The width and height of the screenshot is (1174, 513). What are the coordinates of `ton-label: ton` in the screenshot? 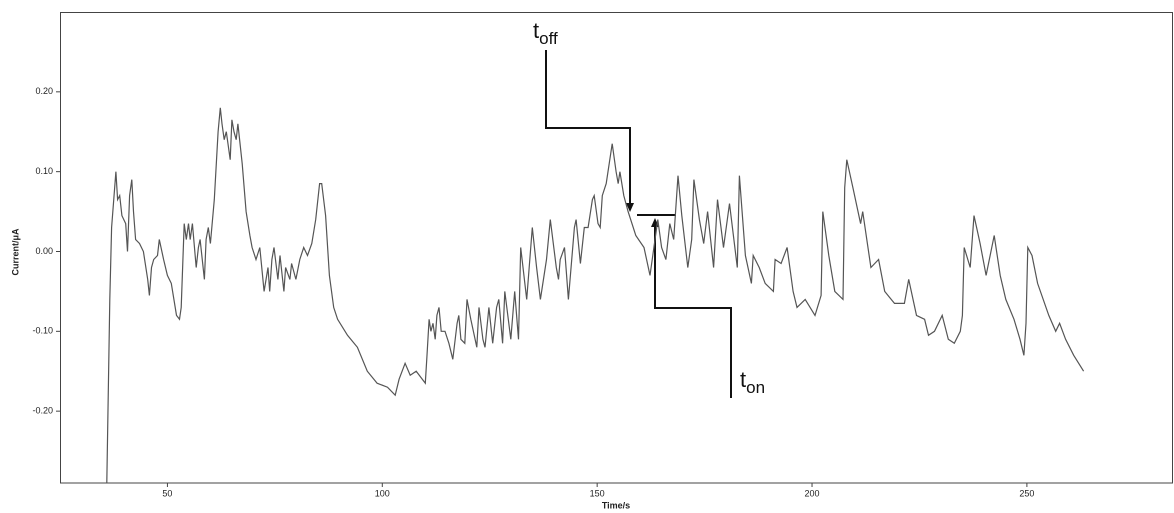 It's located at (752, 382).